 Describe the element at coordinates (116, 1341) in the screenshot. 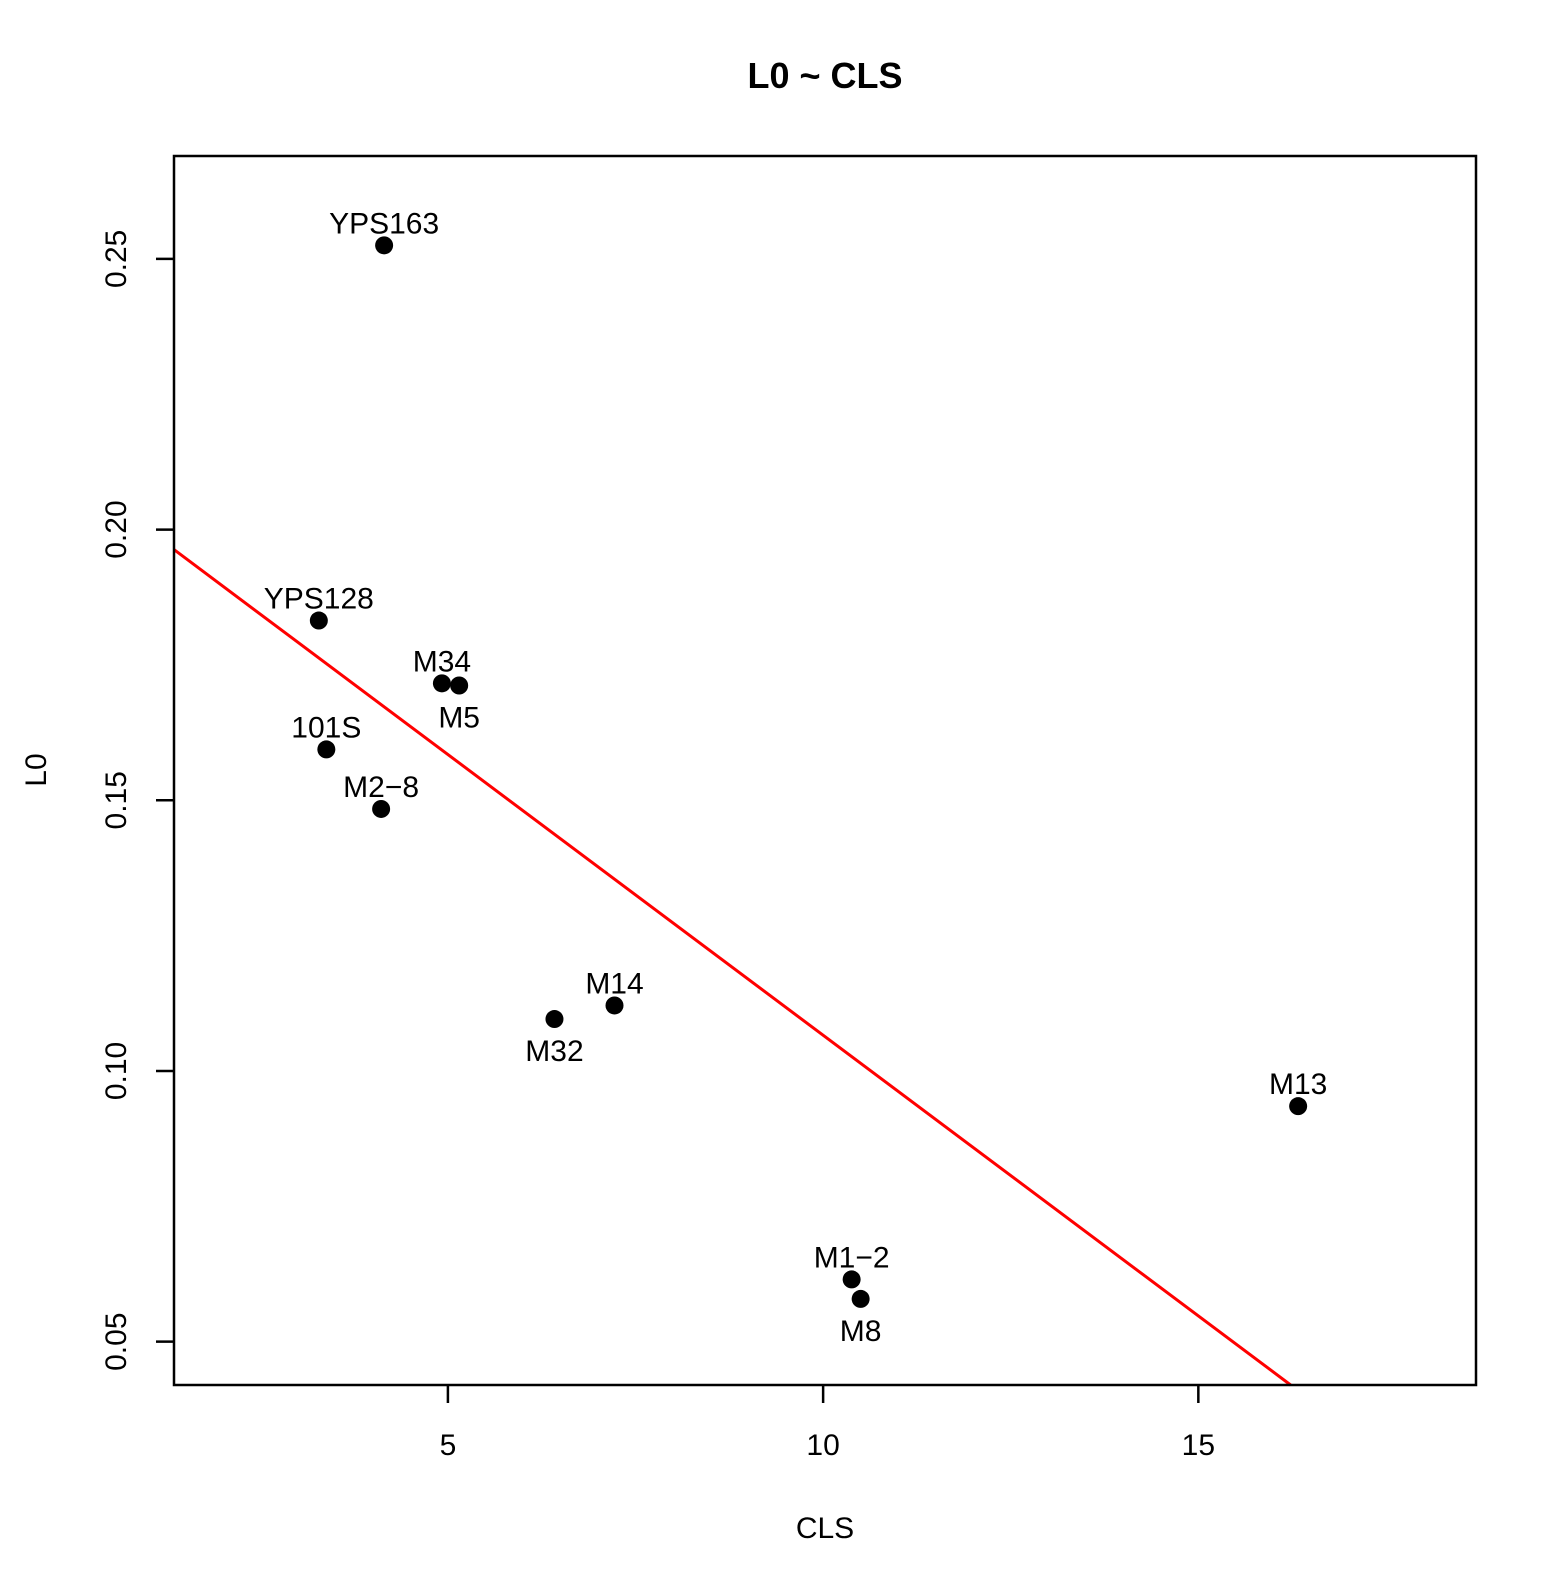

I see `y-tick-label: 0.05` at that location.